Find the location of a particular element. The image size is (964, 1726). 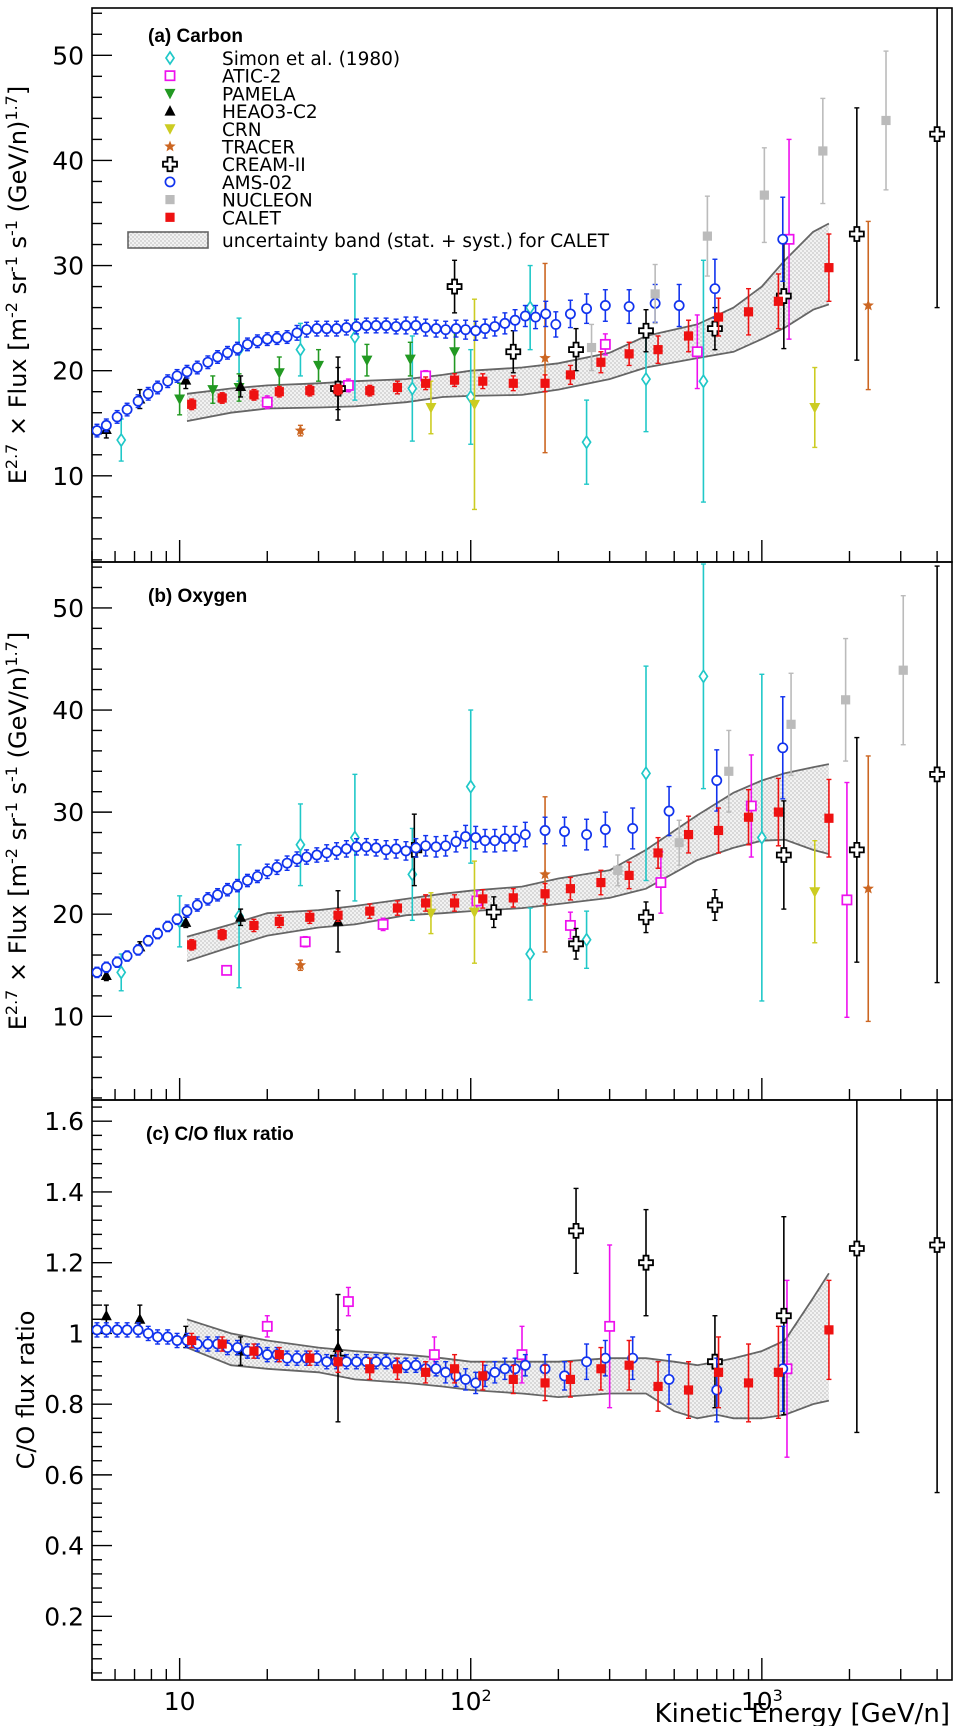

calet-band-lower-edge is located at coordinates (508, 900).